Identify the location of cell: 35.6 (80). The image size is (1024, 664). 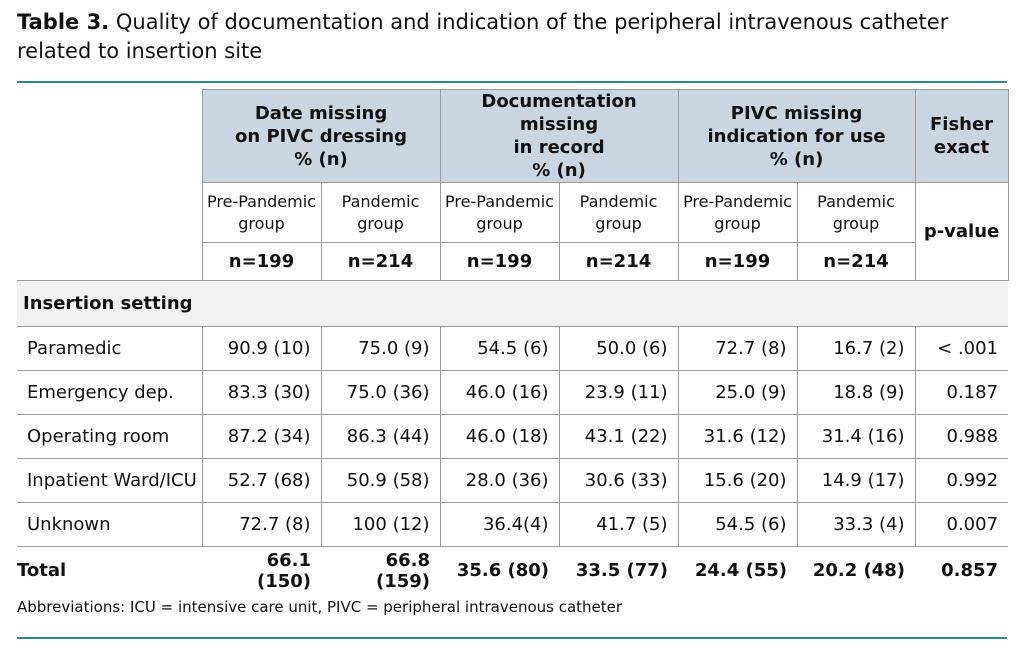
(500, 570).